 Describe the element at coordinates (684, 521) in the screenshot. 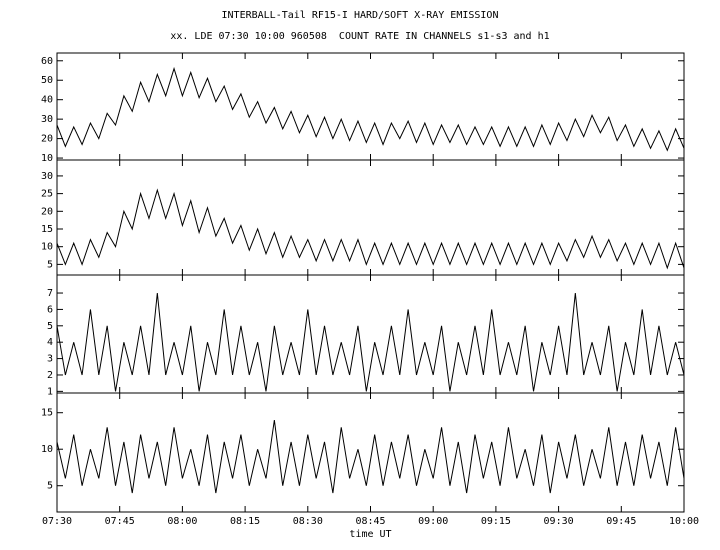

I see `x-tick-label: 10:00` at that location.